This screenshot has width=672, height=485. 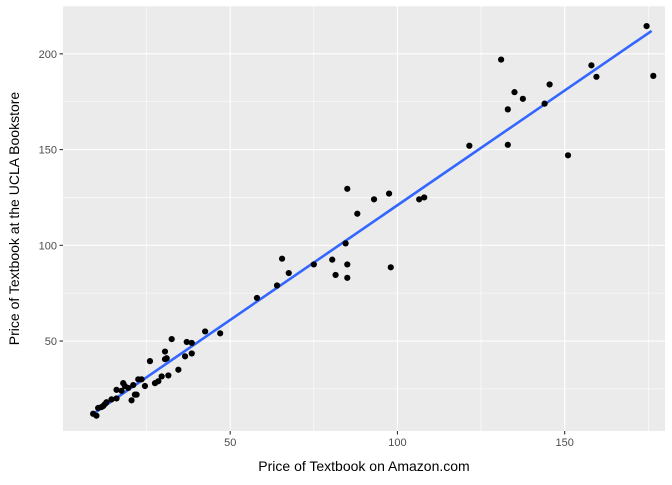 I want to click on y-tick-label: 200, so click(x=48, y=55).